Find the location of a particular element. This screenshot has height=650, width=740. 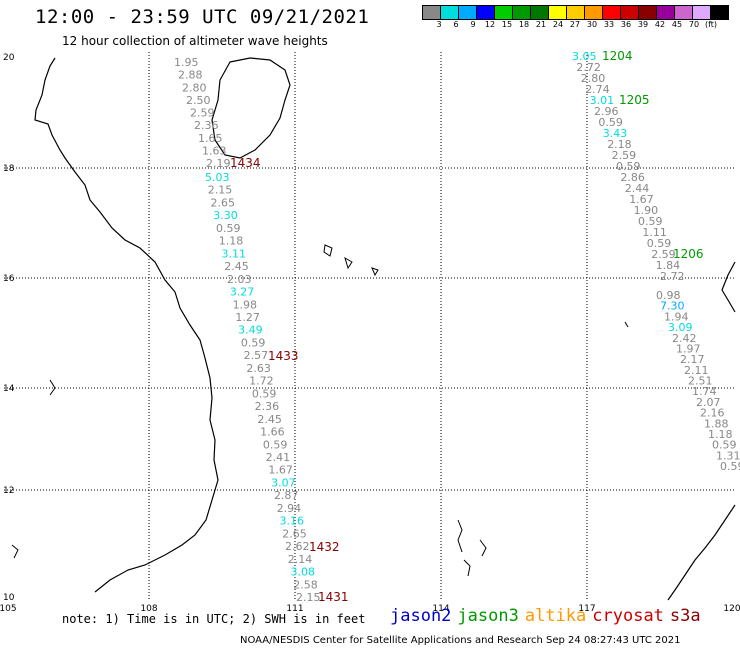

wave-height-value: 1.88 is located at coordinates (716, 423).